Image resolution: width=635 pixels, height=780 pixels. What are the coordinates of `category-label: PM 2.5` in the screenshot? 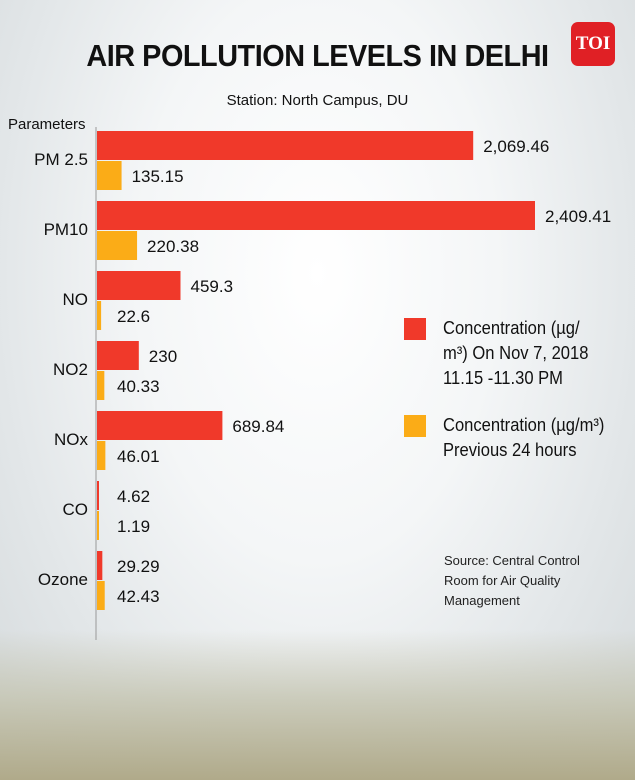 It's located at (61, 159).